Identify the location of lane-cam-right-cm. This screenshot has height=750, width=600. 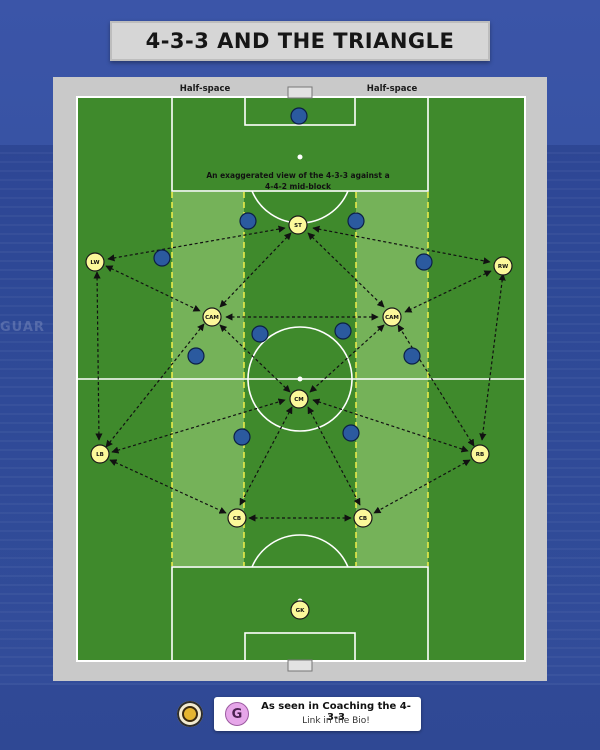
(347, 358).